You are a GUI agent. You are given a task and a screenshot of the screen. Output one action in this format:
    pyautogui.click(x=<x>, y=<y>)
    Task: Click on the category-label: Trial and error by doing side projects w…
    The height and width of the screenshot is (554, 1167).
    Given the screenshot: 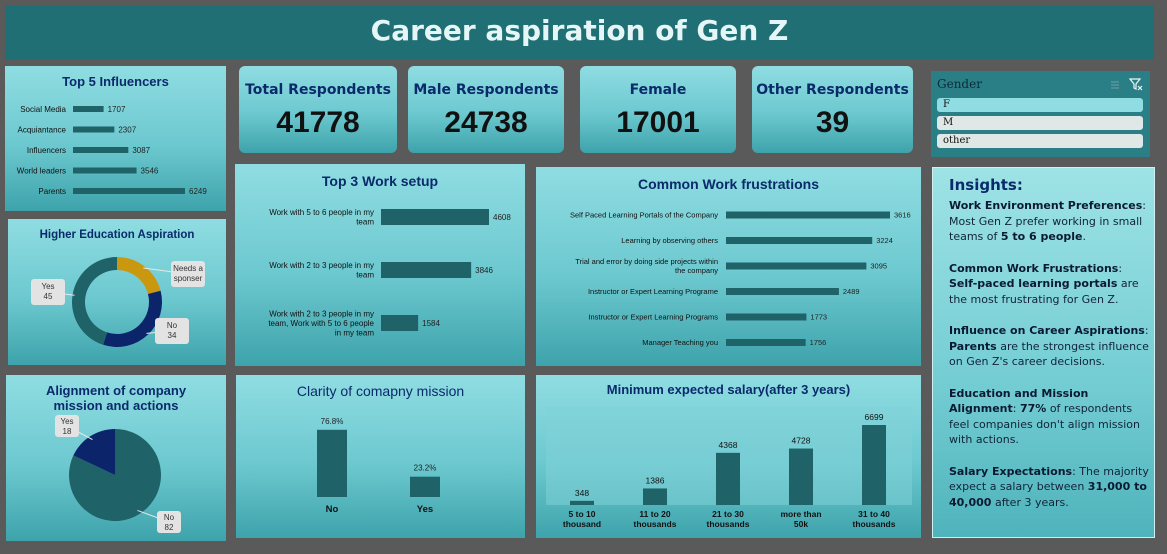 What is the action you would take?
    pyautogui.click(x=646, y=261)
    